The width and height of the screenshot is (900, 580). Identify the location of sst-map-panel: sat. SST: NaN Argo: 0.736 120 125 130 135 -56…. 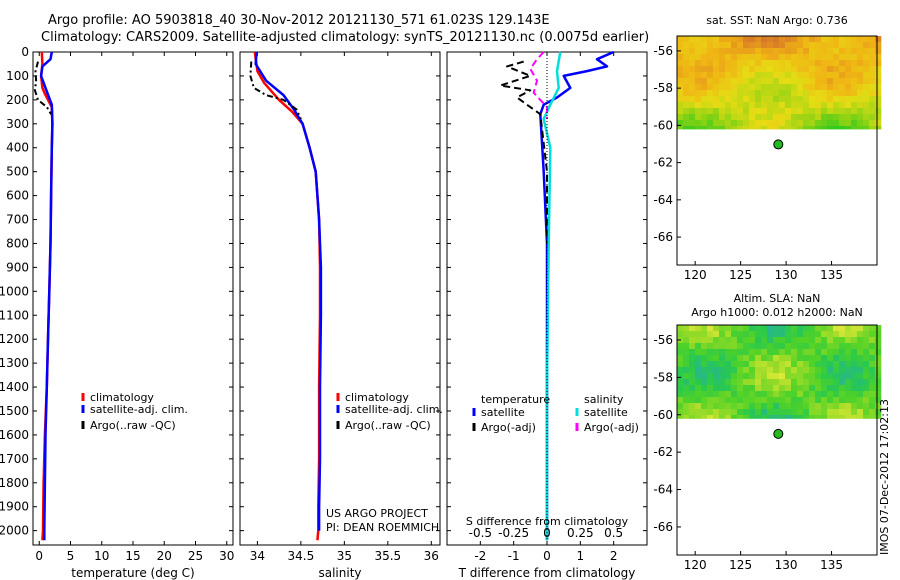
(767, 148).